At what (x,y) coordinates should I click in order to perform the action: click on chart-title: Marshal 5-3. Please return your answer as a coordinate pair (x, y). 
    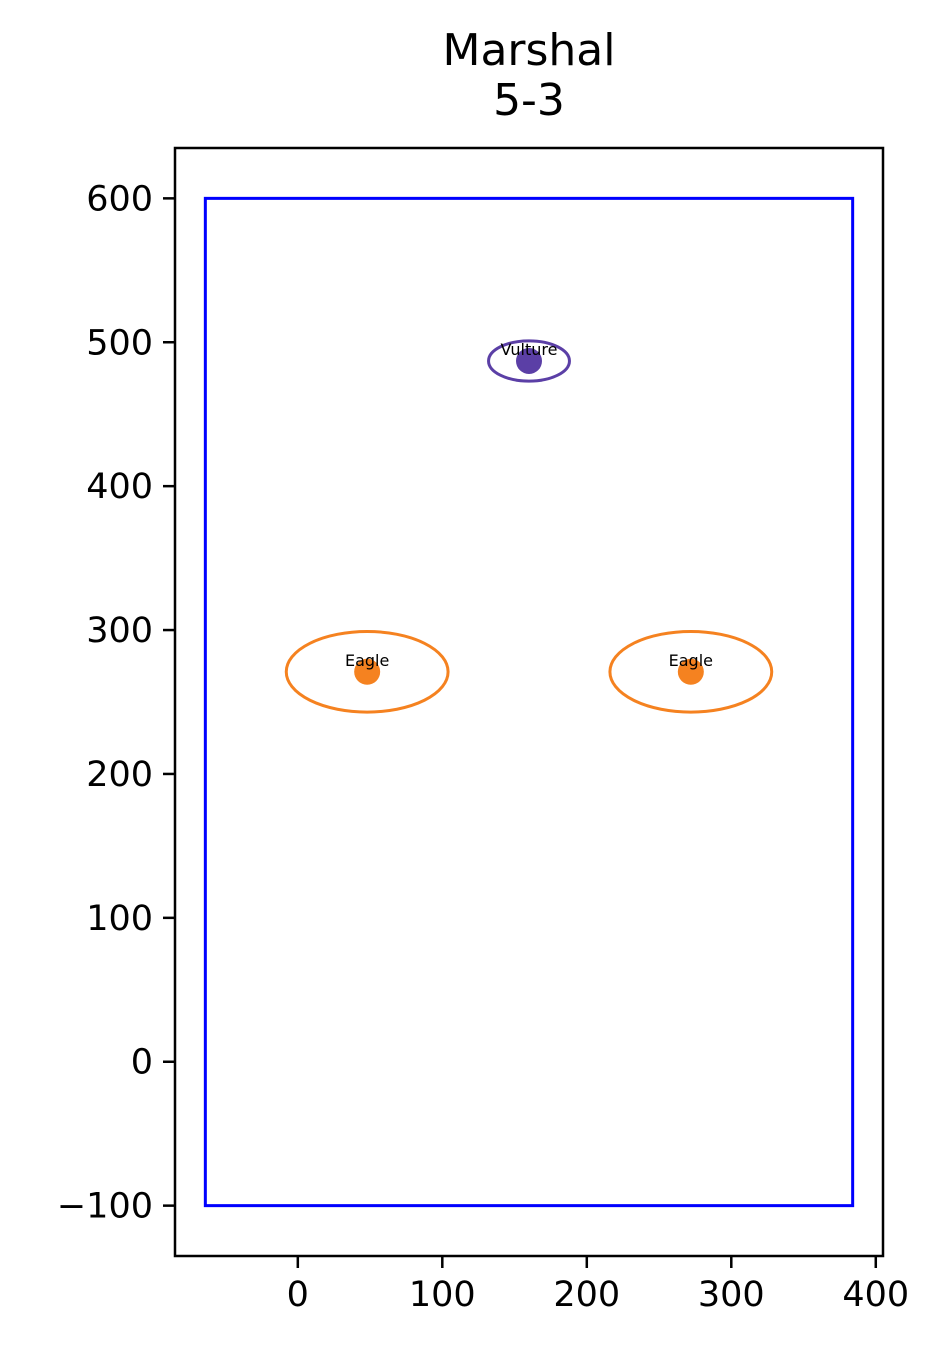
    Looking at the image, I should click on (471, 76).